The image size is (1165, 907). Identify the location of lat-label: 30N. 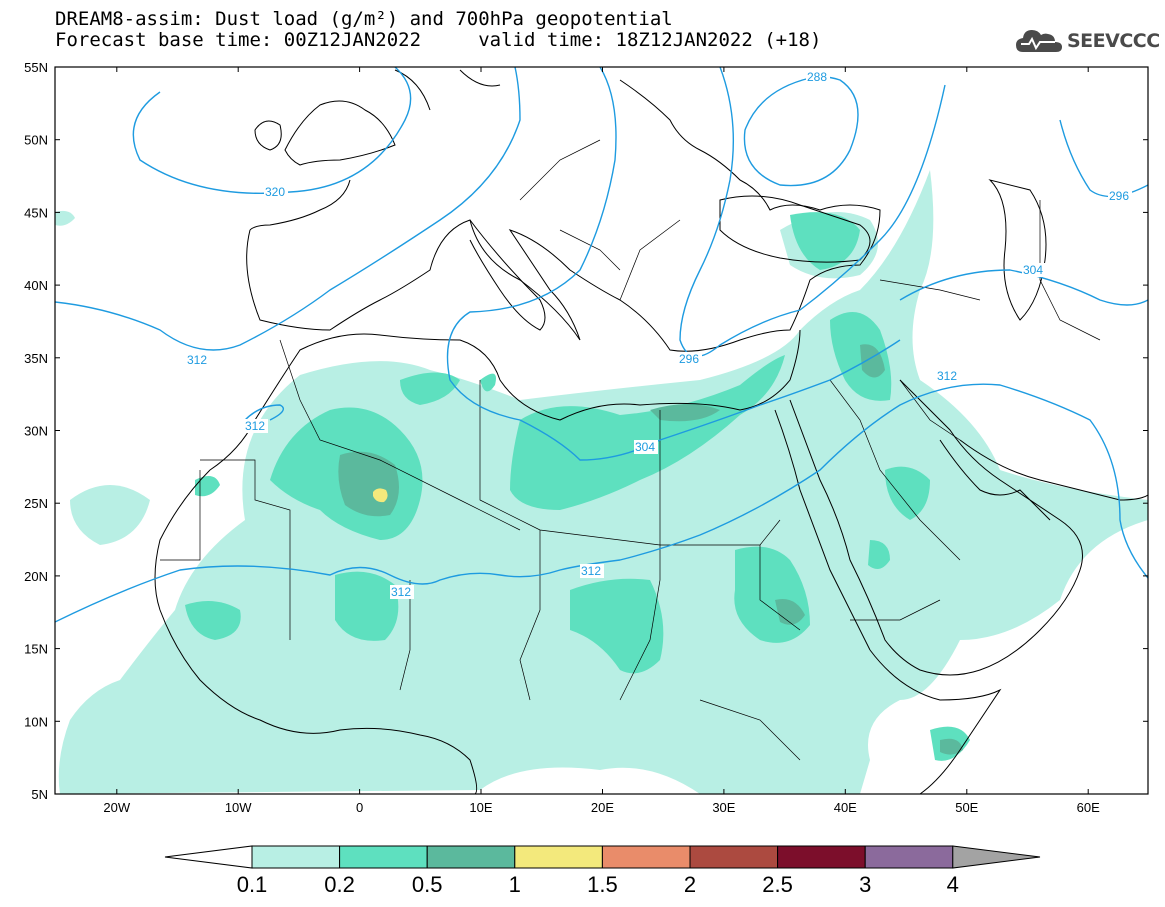
(36, 431).